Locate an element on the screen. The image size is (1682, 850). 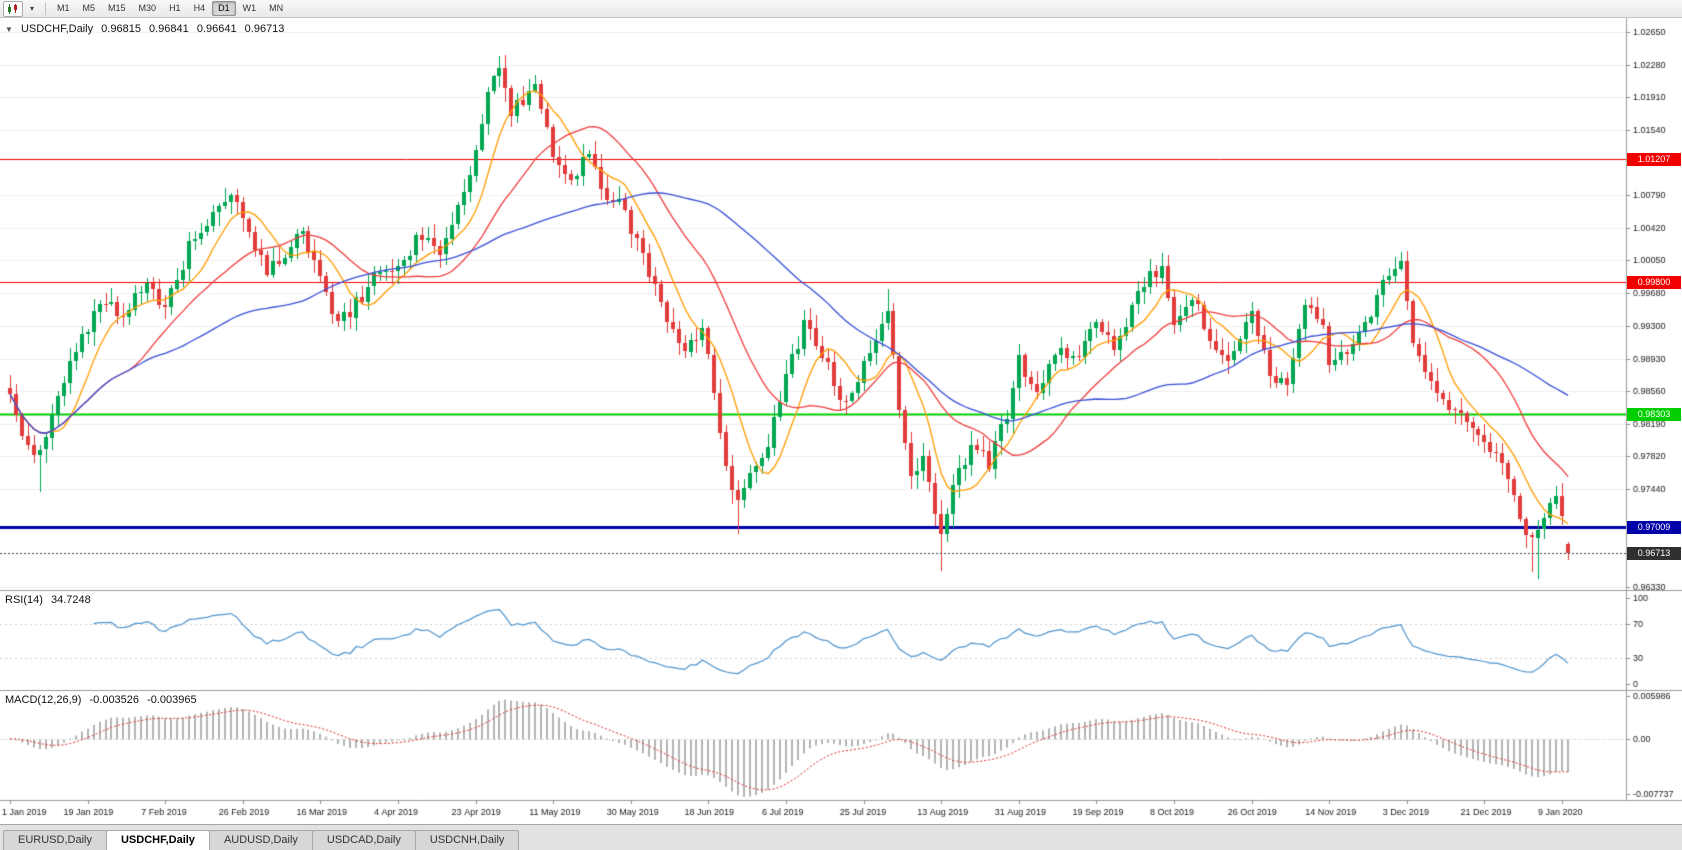
chart-type-dropdown: ▾ is located at coordinates (32, 9).